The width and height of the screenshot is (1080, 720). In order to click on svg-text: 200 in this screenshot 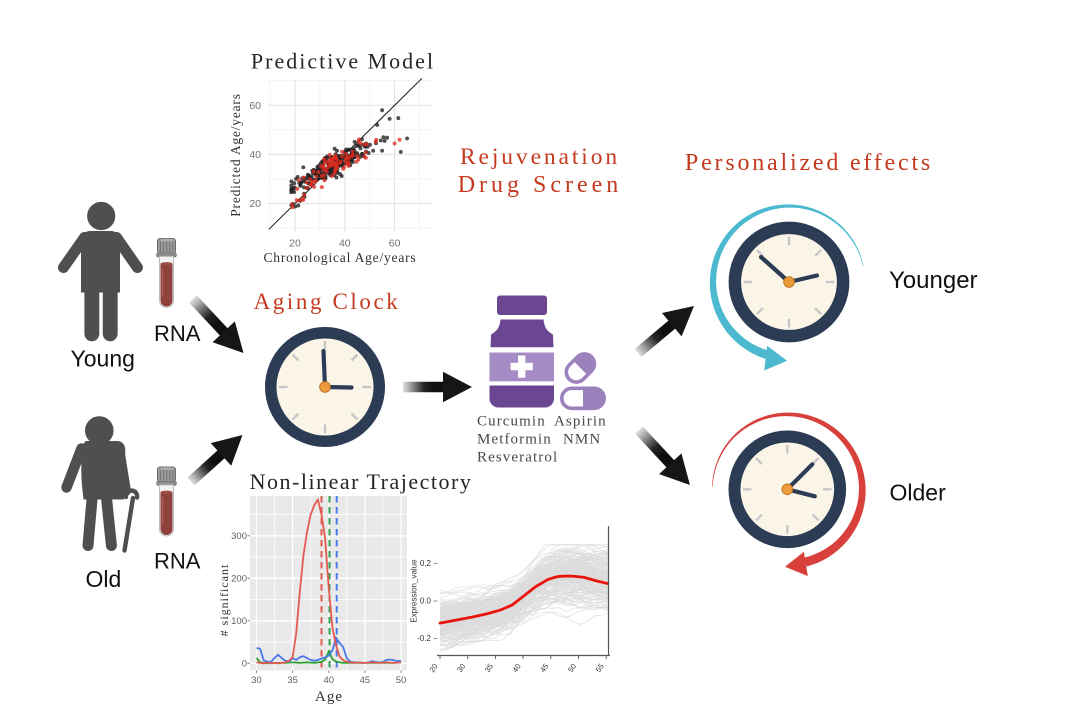, I will do `click(239, 578)`.